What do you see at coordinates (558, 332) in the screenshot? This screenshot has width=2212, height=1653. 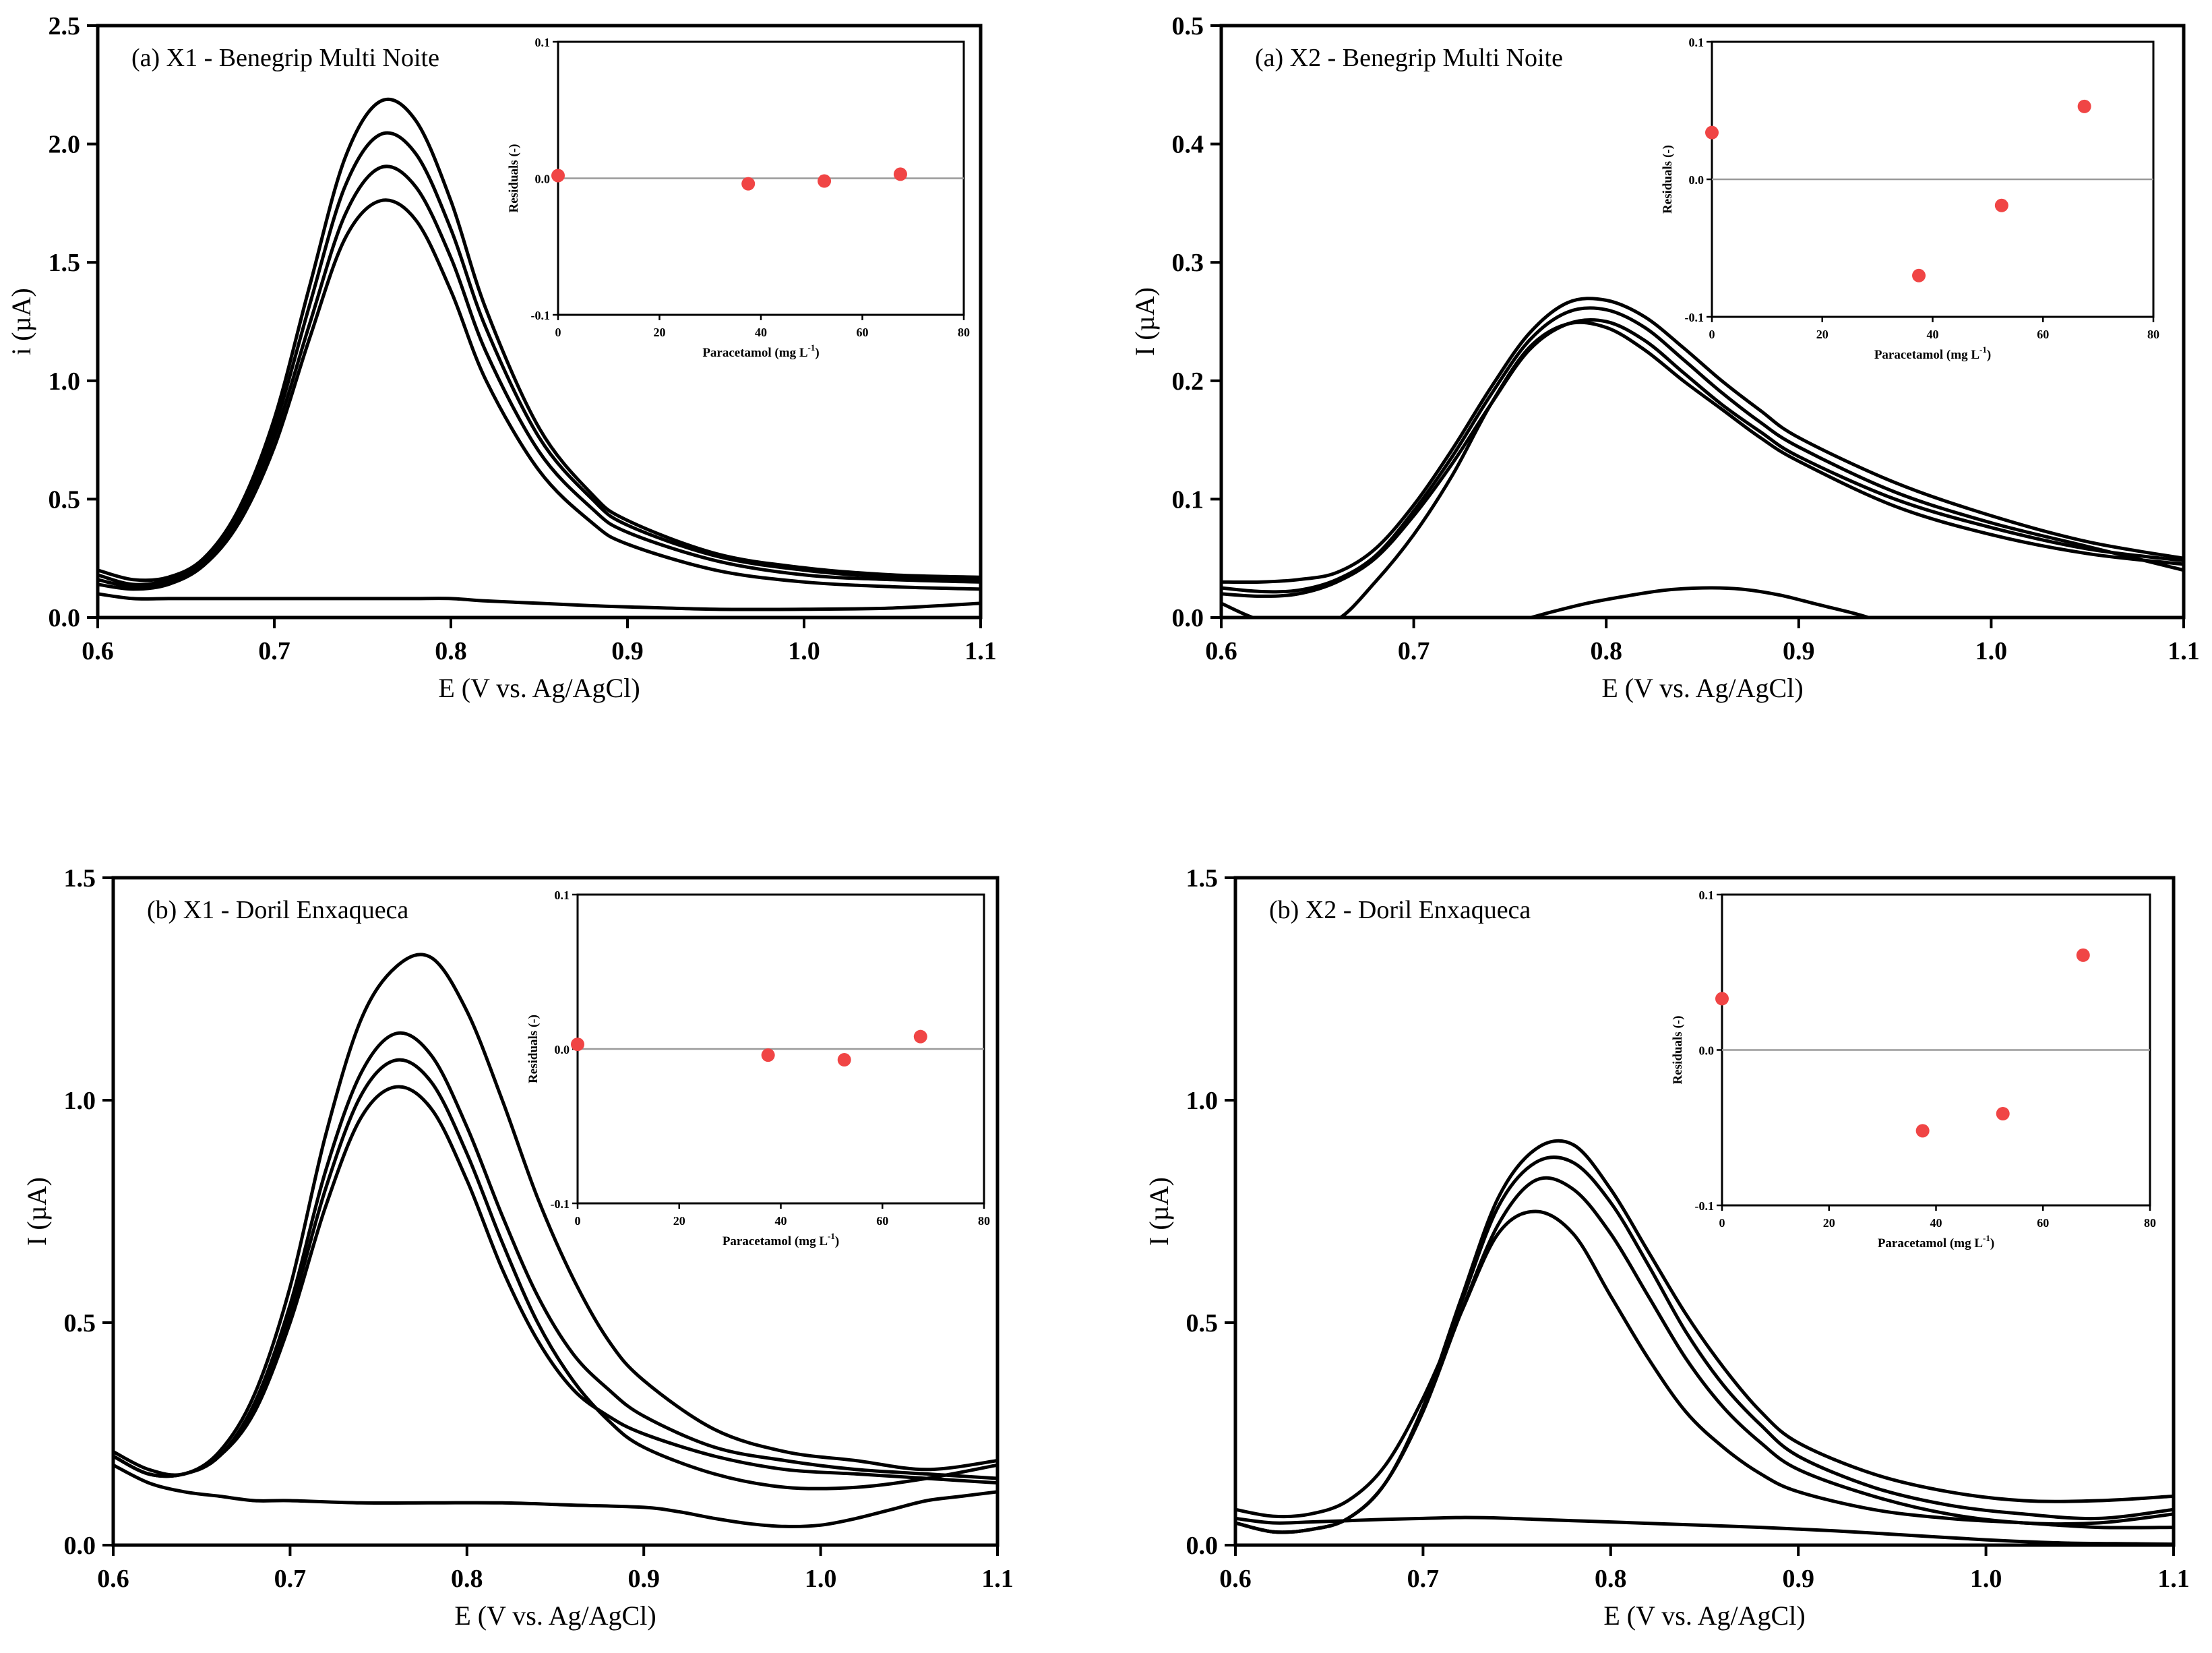 I see `inset-x-tick-label: 0` at bounding box center [558, 332].